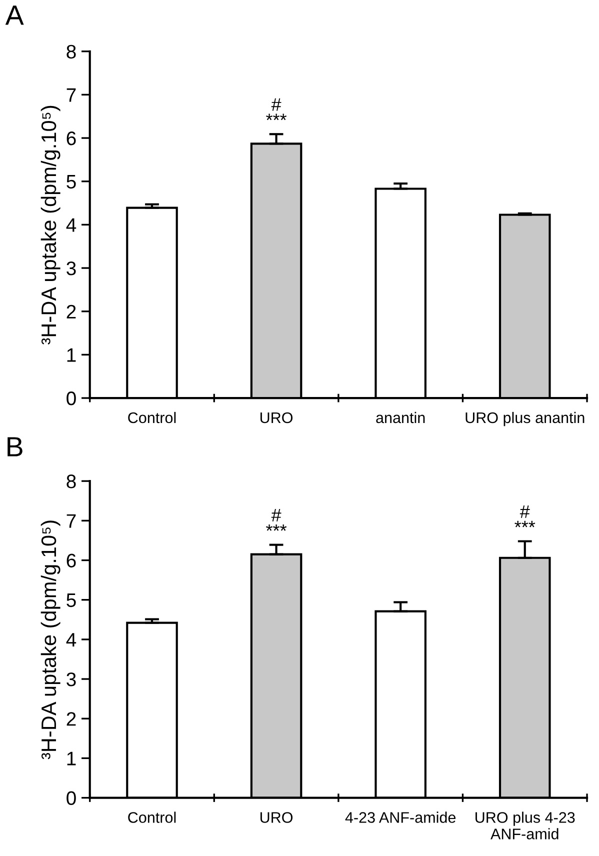 The height and width of the screenshot is (856, 599). I want to click on chart-title: A, so click(14, 15).